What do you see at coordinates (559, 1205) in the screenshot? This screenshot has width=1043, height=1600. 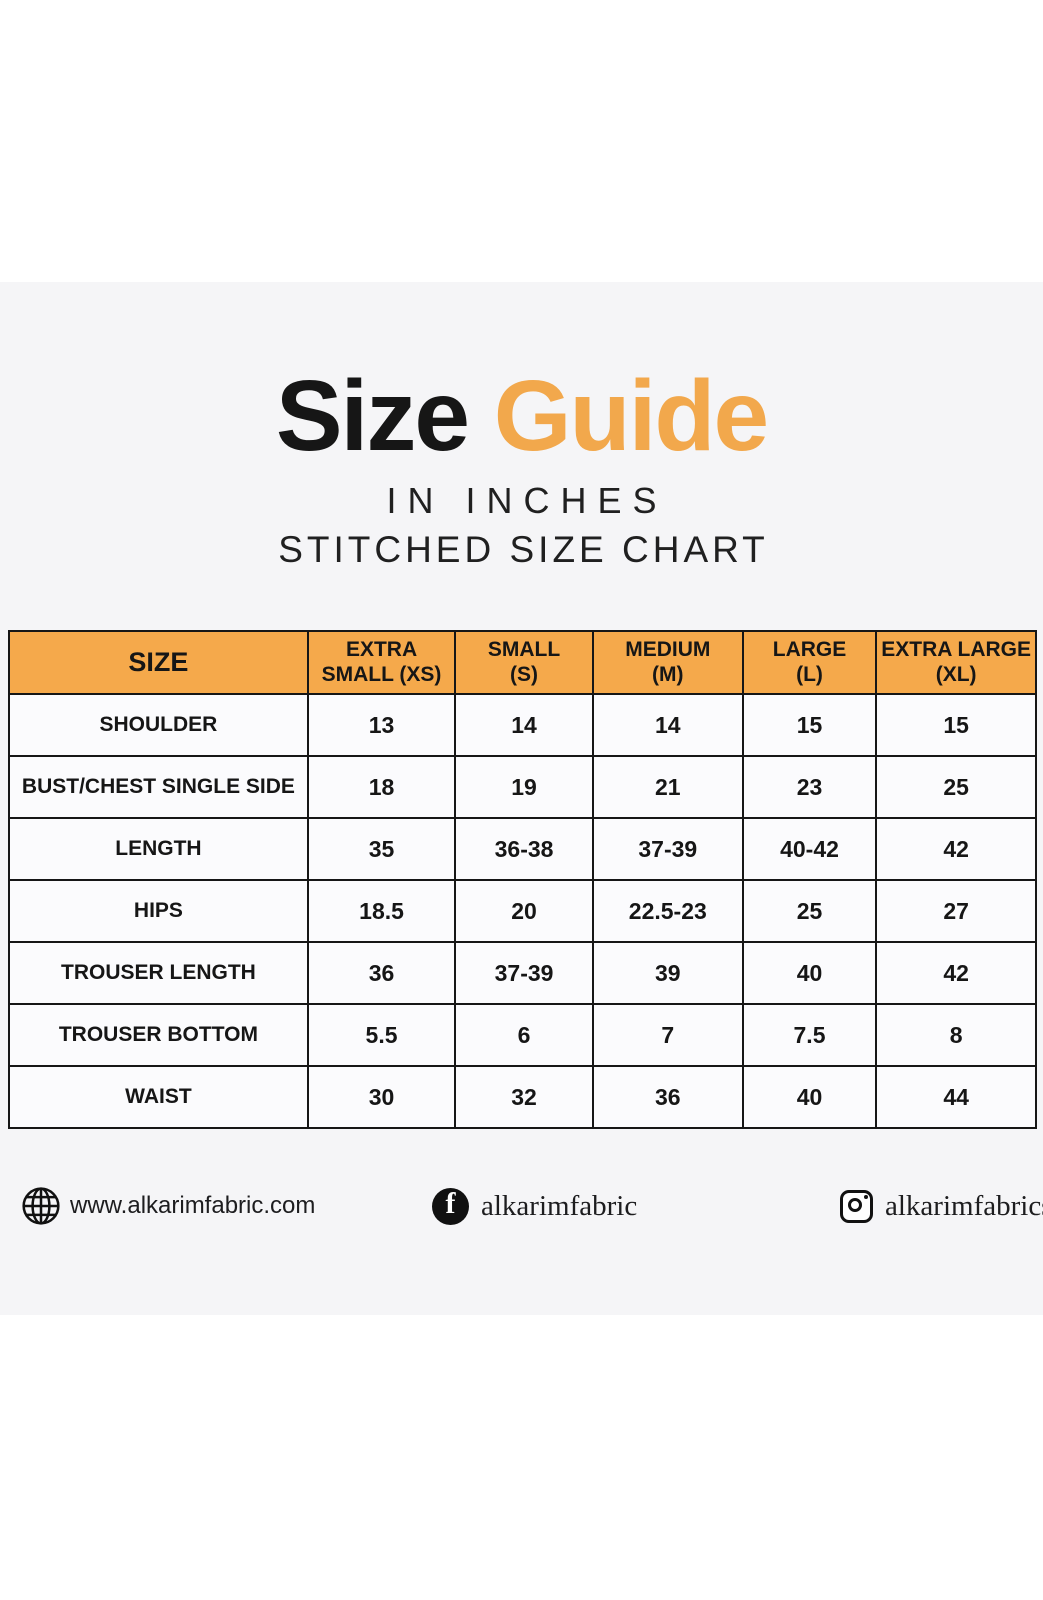 I see `facebook-handle: alkarimfabric` at bounding box center [559, 1205].